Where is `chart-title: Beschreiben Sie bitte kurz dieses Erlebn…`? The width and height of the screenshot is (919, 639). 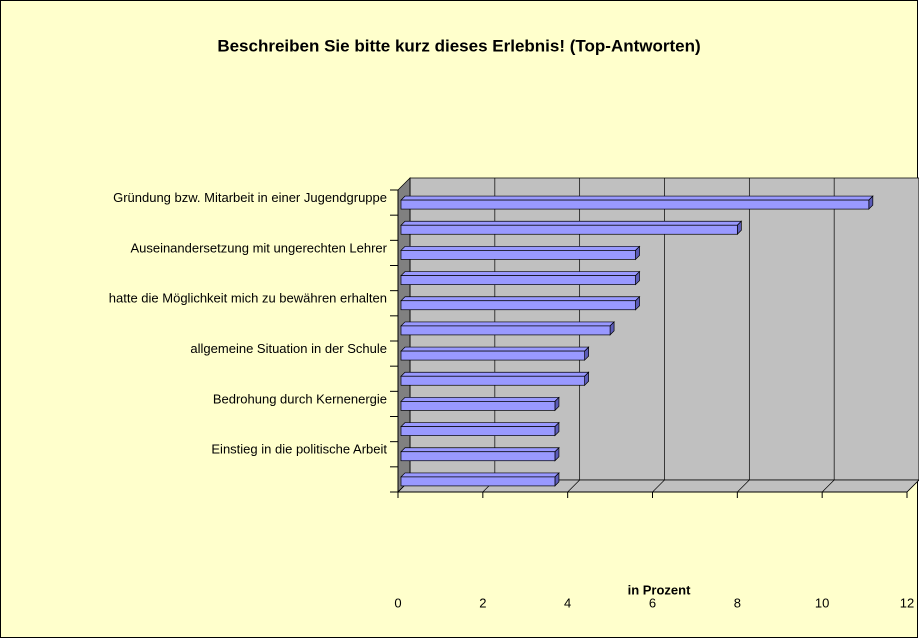
chart-title: Beschreiben Sie bitte kurz dieses Erlebn… is located at coordinates (458, 45).